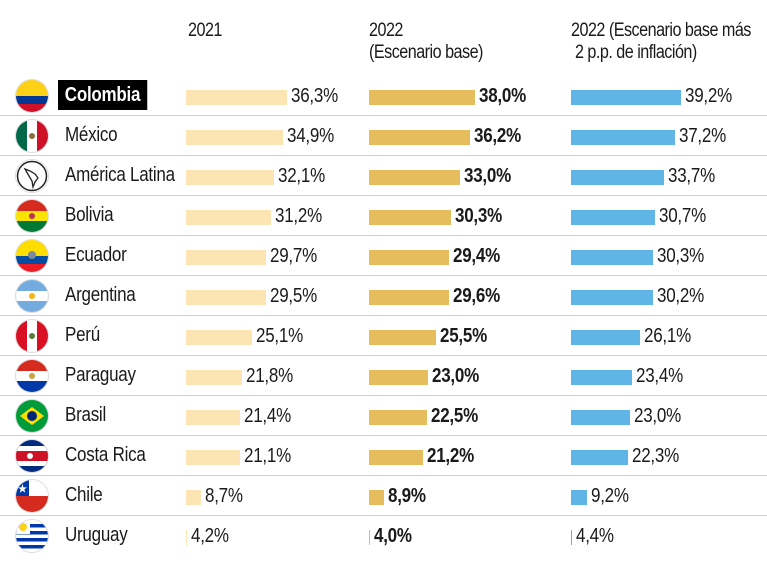 This screenshot has height=561, width=767. Describe the element at coordinates (269, 376) in the screenshot. I see `value-label-series-1: 21,8%` at that location.